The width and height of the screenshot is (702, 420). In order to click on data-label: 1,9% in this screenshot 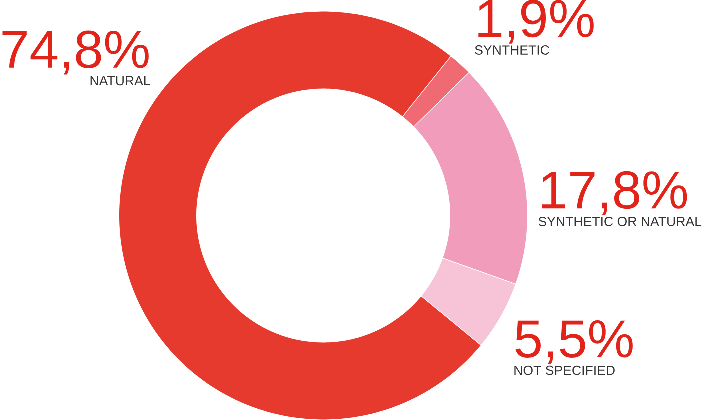, I will do `click(536, 22)`.